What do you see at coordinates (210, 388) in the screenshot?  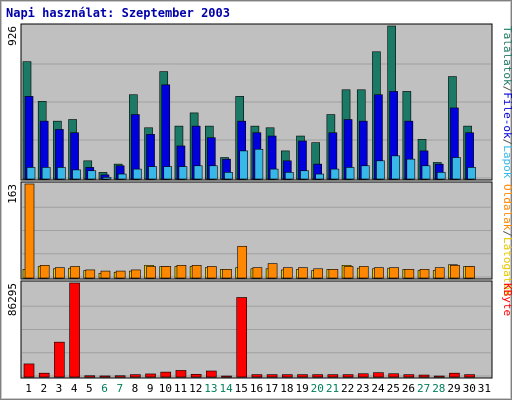 I see `x-tick-day-13: 13` at bounding box center [210, 388].